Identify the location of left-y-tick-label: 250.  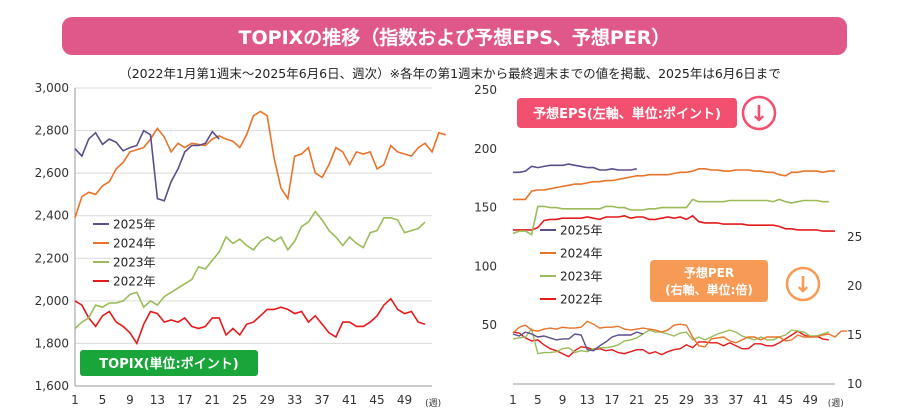
(485, 90).